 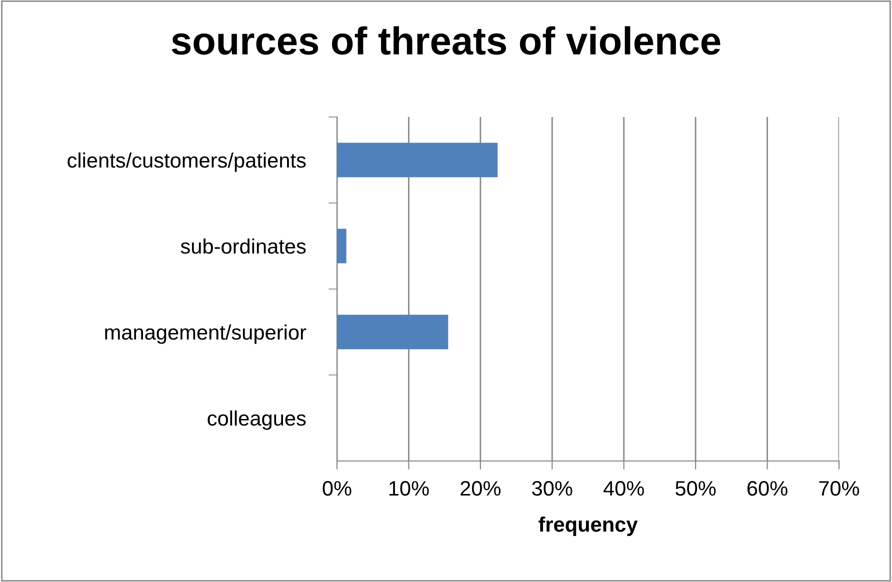 I want to click on x-tick-label: 20%, so click(x=480, y=488).